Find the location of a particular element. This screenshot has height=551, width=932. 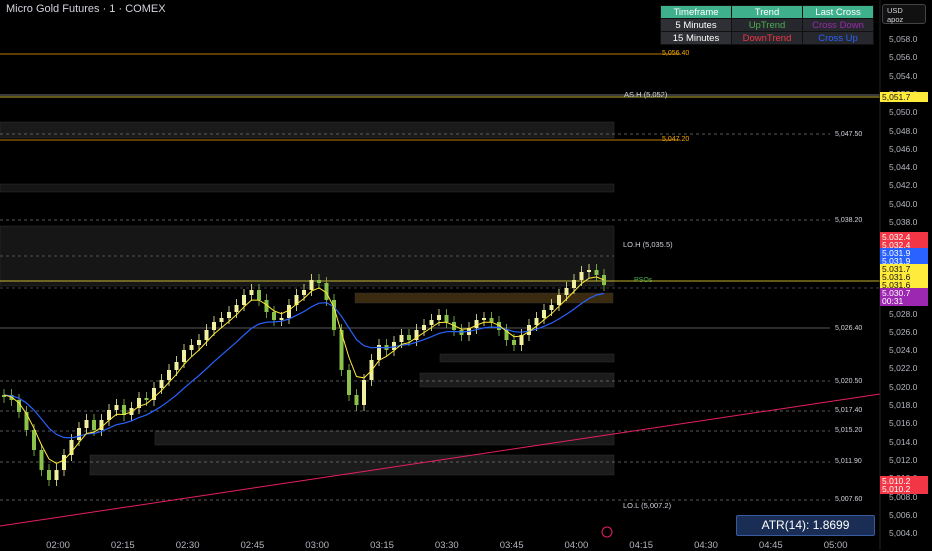

time-tick: 02:30 is located at coordinates (187, 545).